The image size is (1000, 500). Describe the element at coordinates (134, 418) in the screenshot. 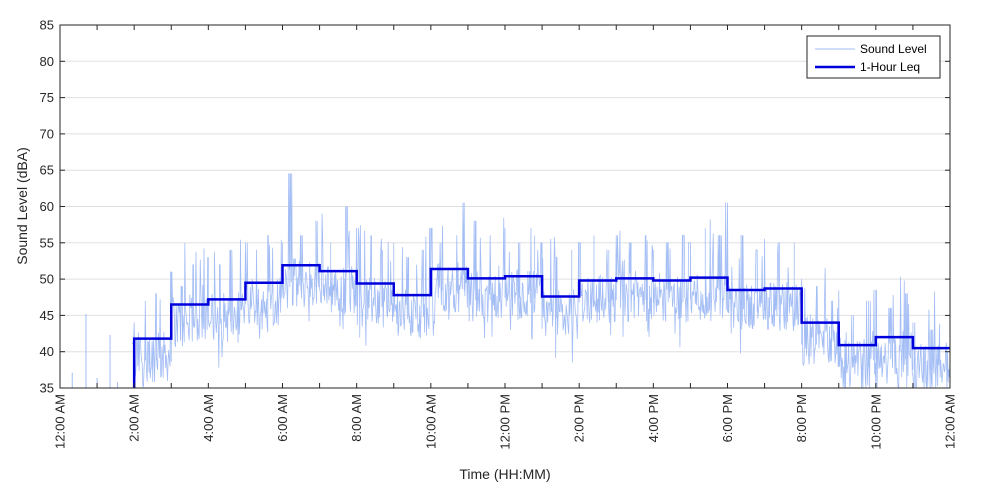

I see `x-tick-label: 2:00 AM` at that location.